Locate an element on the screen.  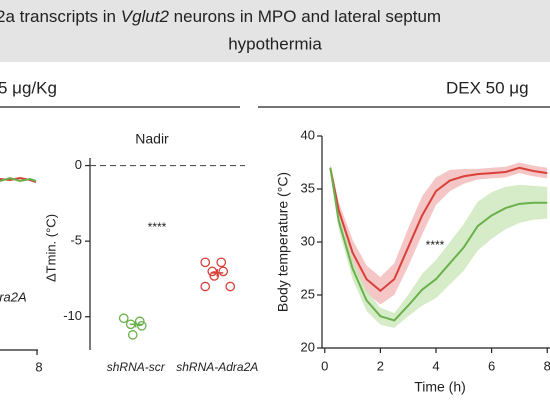
y-tick-label: 0 is located at coordinates (78, 164).